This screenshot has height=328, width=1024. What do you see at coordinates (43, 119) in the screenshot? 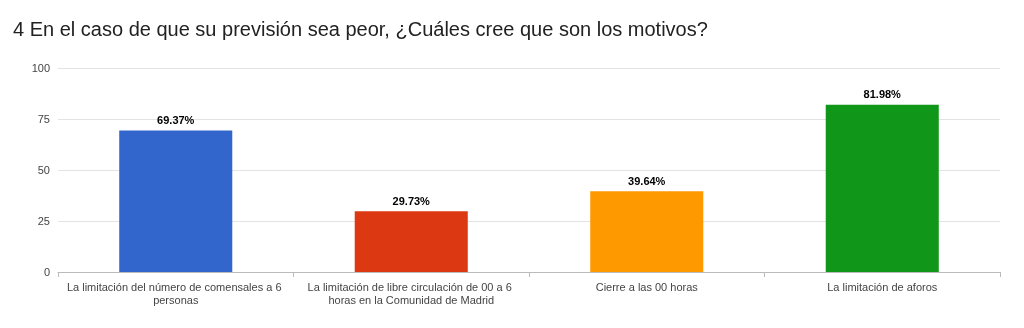
I see `y-tick-label: 75` at bounding box center [43, 119].